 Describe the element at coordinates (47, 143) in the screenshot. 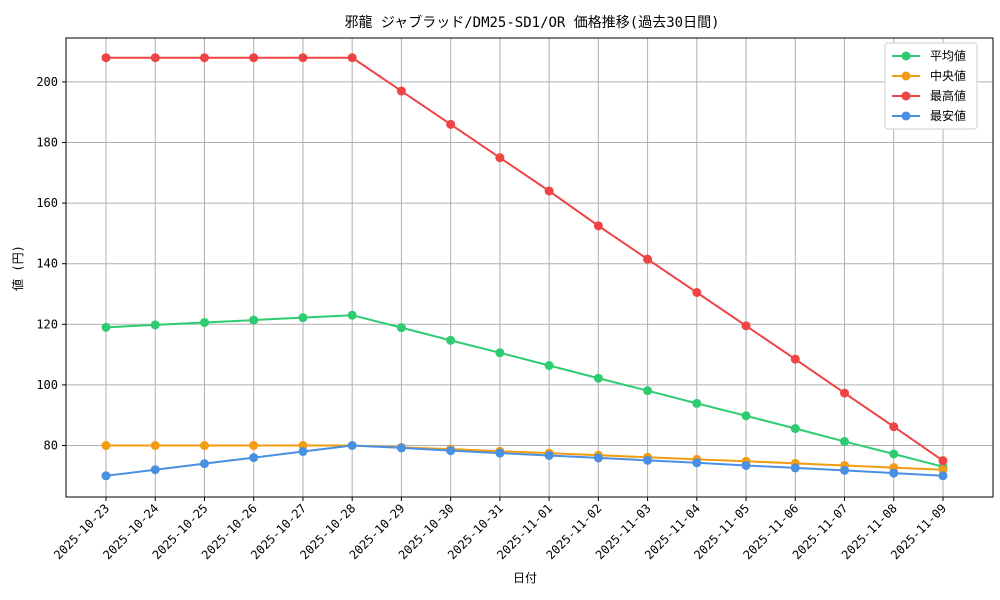

I see `y-tick-label: 180` at that location.